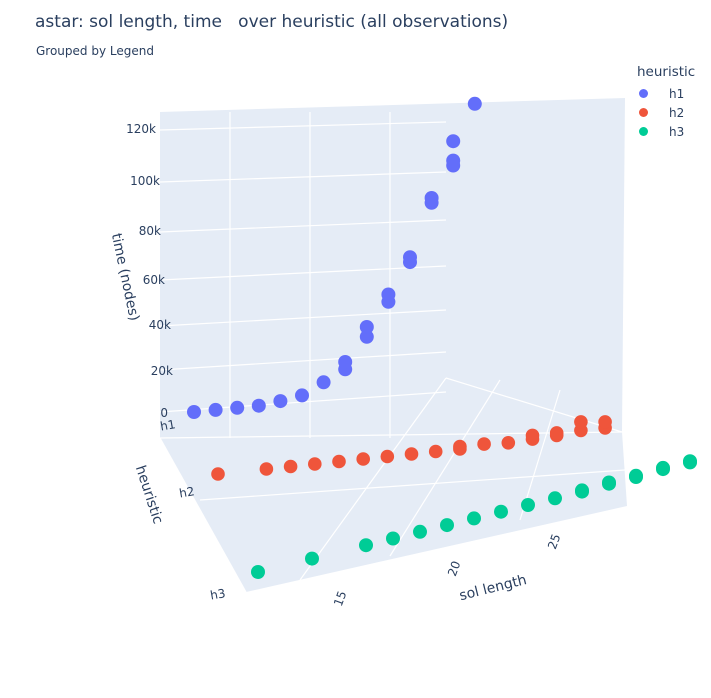  I want to click on y-tick-label: h2, so click(186, 492).